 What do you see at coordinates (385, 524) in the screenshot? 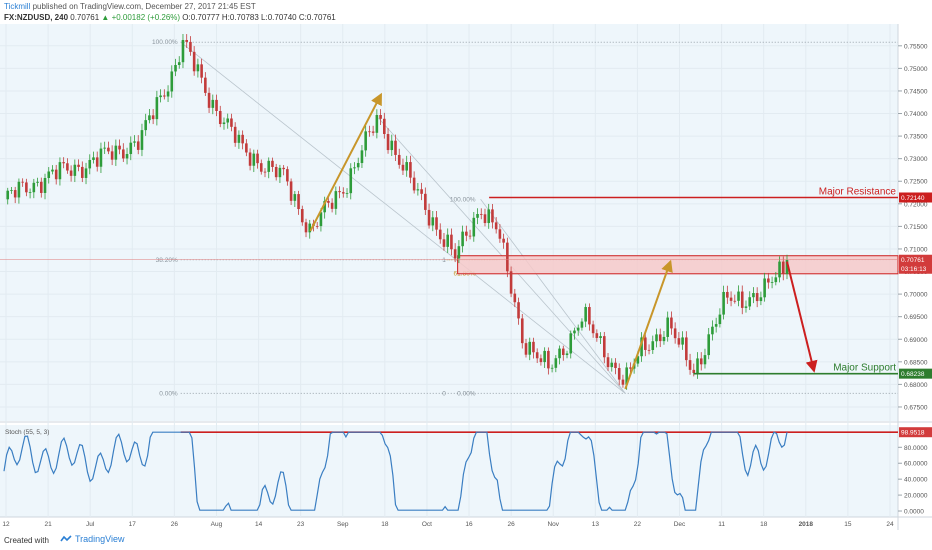
I see `time-axis-label: 18` at bounding box center [385, 524].